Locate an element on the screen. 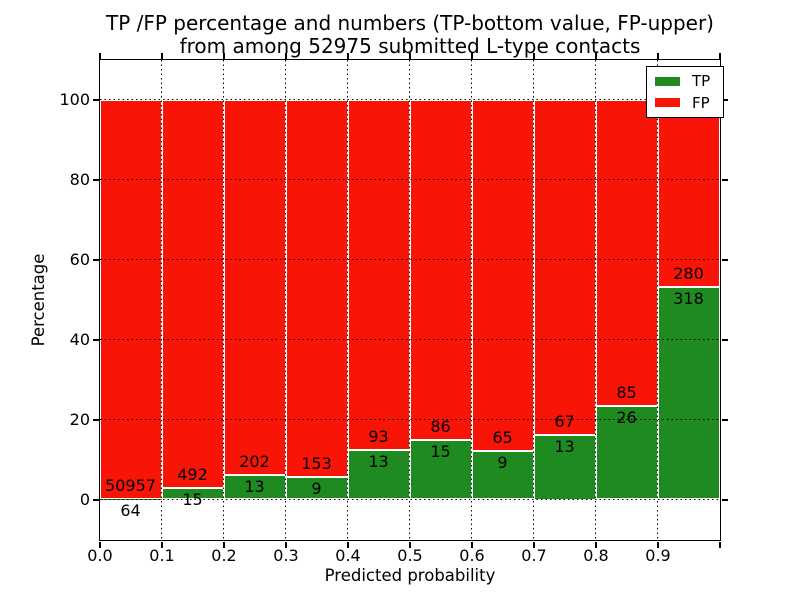 This screenshot has height=600, width=800. x-tick-label: 0.4 is located at coordinates (348, 555).